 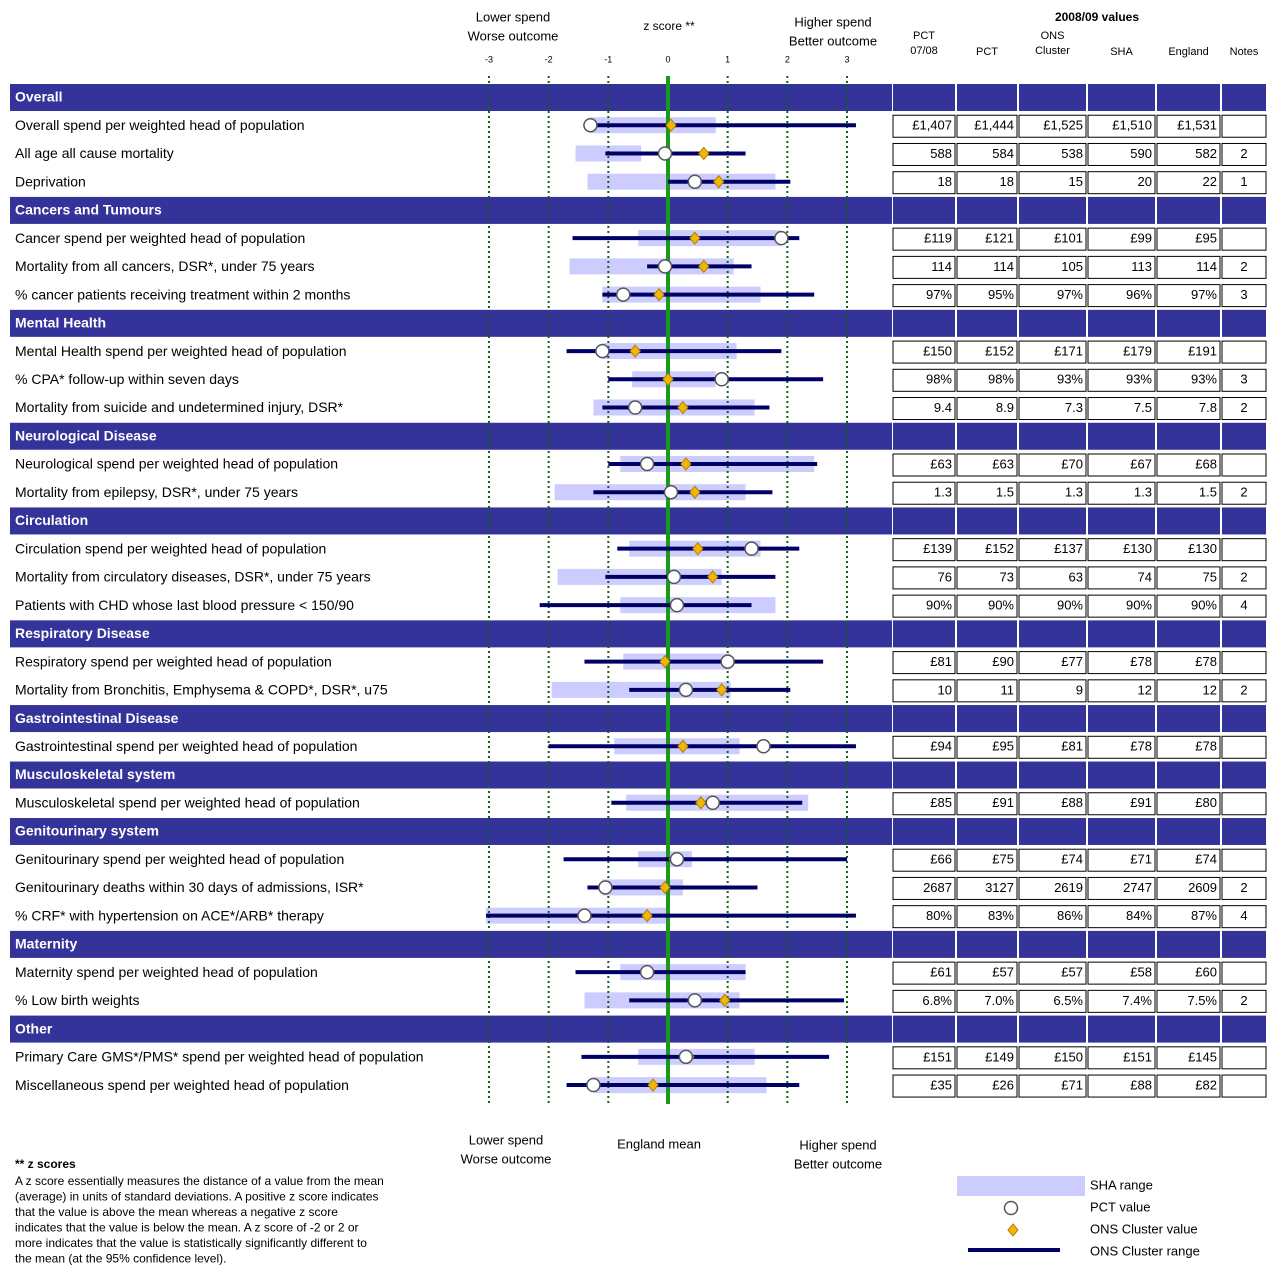 I want to click on x-tick-label: 0, so click(x=667, y=59).